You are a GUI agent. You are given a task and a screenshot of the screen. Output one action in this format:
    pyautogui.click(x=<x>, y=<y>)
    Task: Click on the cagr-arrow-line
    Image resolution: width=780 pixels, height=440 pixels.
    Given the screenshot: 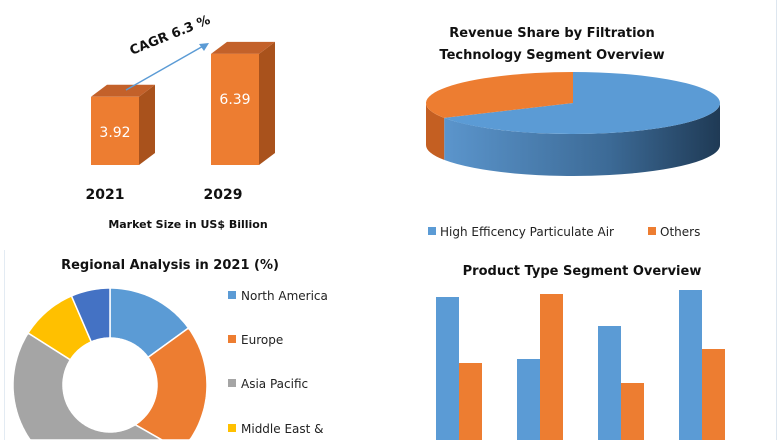 What is the action you would take?
    pyautogui.click(x=165, y=67)
    